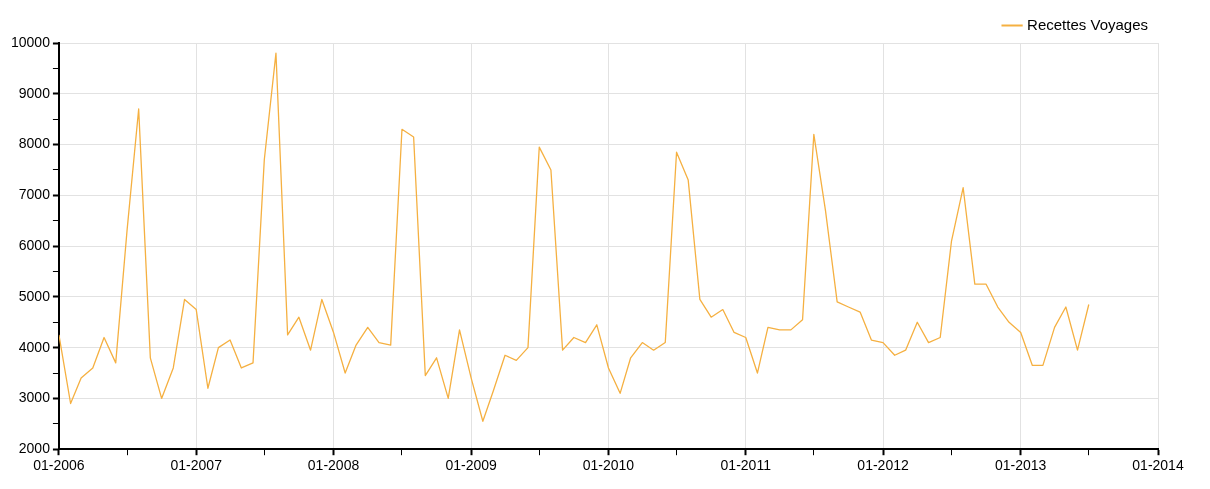 Image resolution: width=1210 pixels, height=489 pixels. I want to click on y-tick-label: 4000, so click(34, 346).